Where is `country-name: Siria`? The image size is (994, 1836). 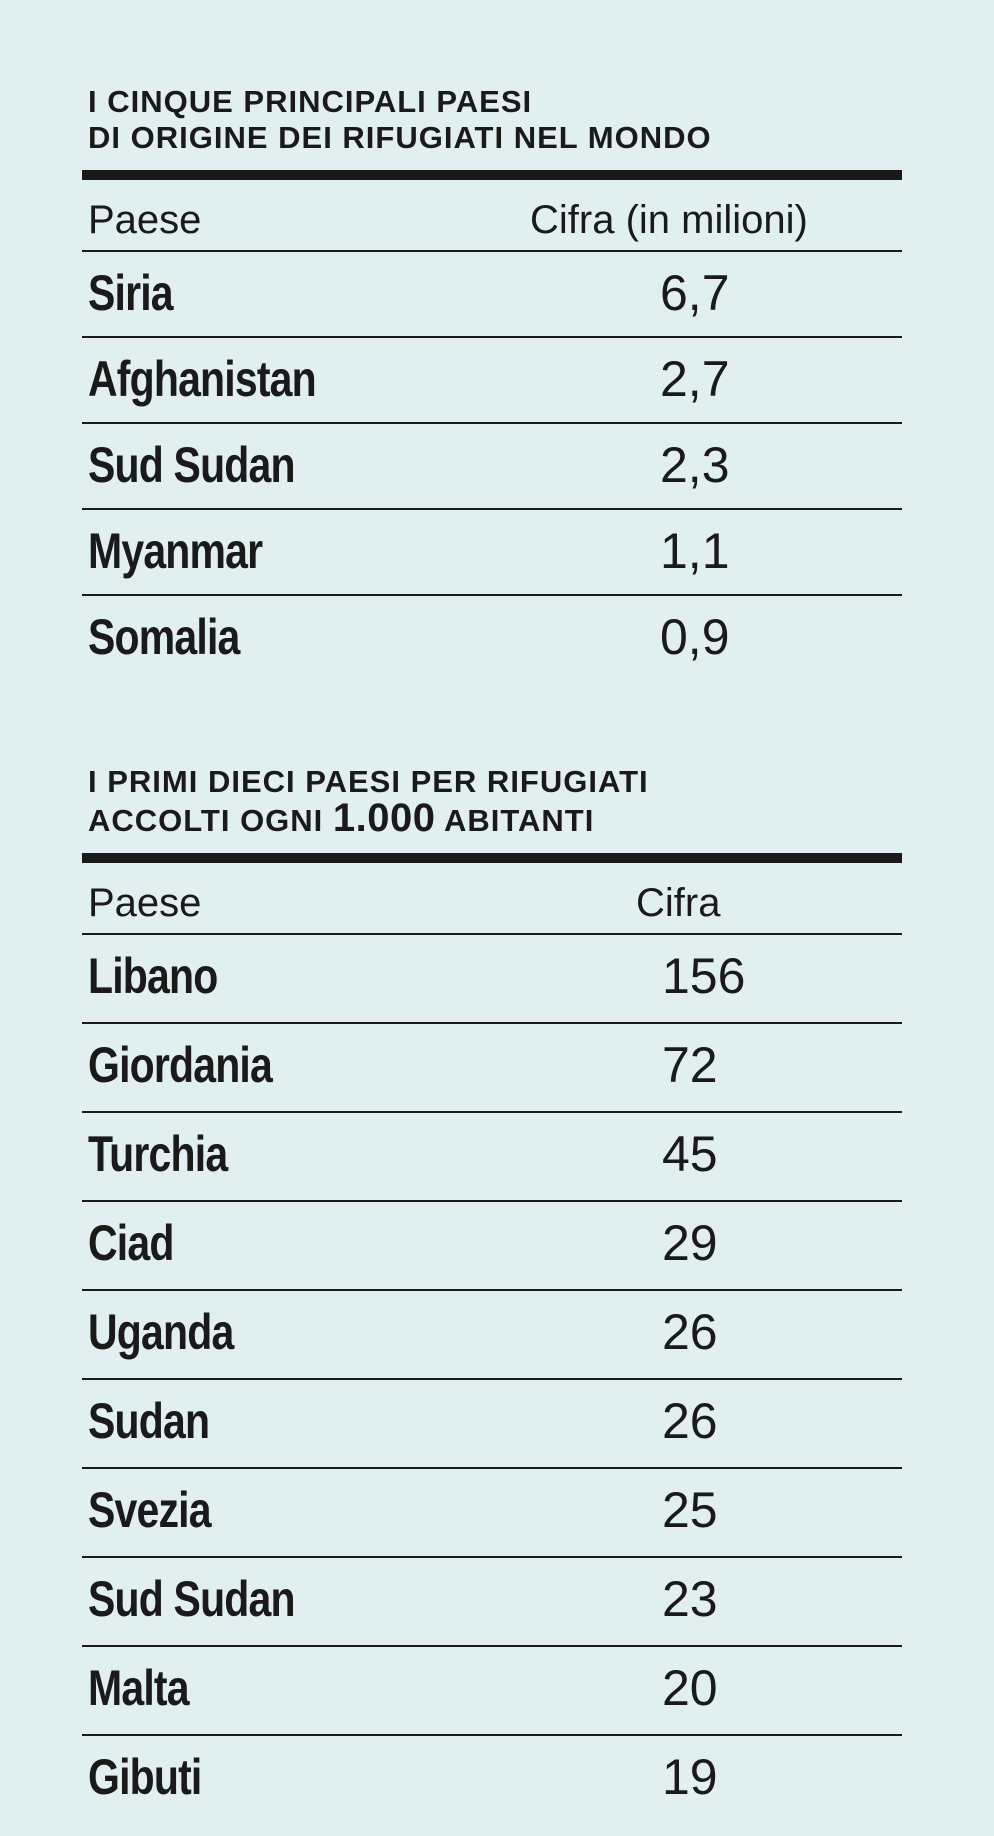
country-name: Siria is located at coordinates (131, 293).